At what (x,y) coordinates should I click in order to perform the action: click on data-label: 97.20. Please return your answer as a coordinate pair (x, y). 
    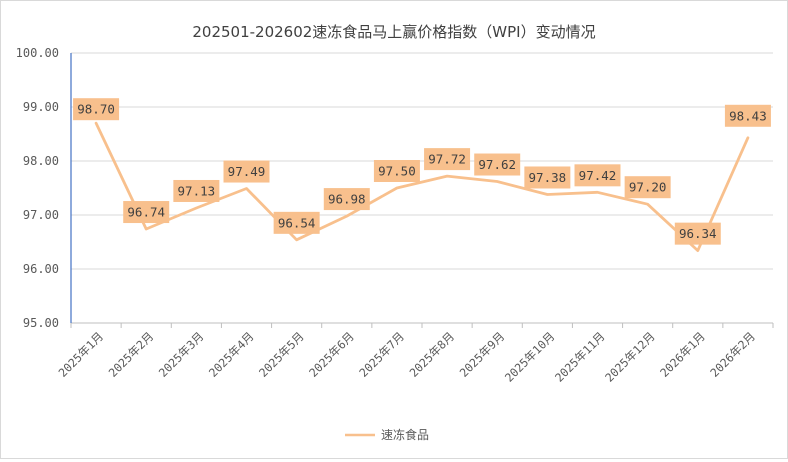
    Looking at the image, I should click on (647, 187).